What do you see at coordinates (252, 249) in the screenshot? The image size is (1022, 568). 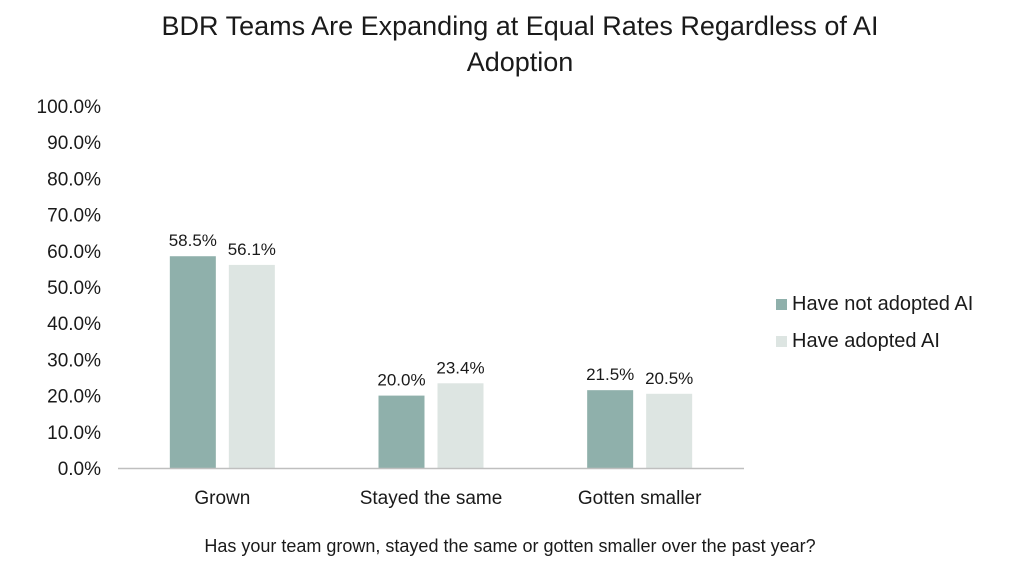 I see `data-label: 56.1%` at bounding box center [252, 249].